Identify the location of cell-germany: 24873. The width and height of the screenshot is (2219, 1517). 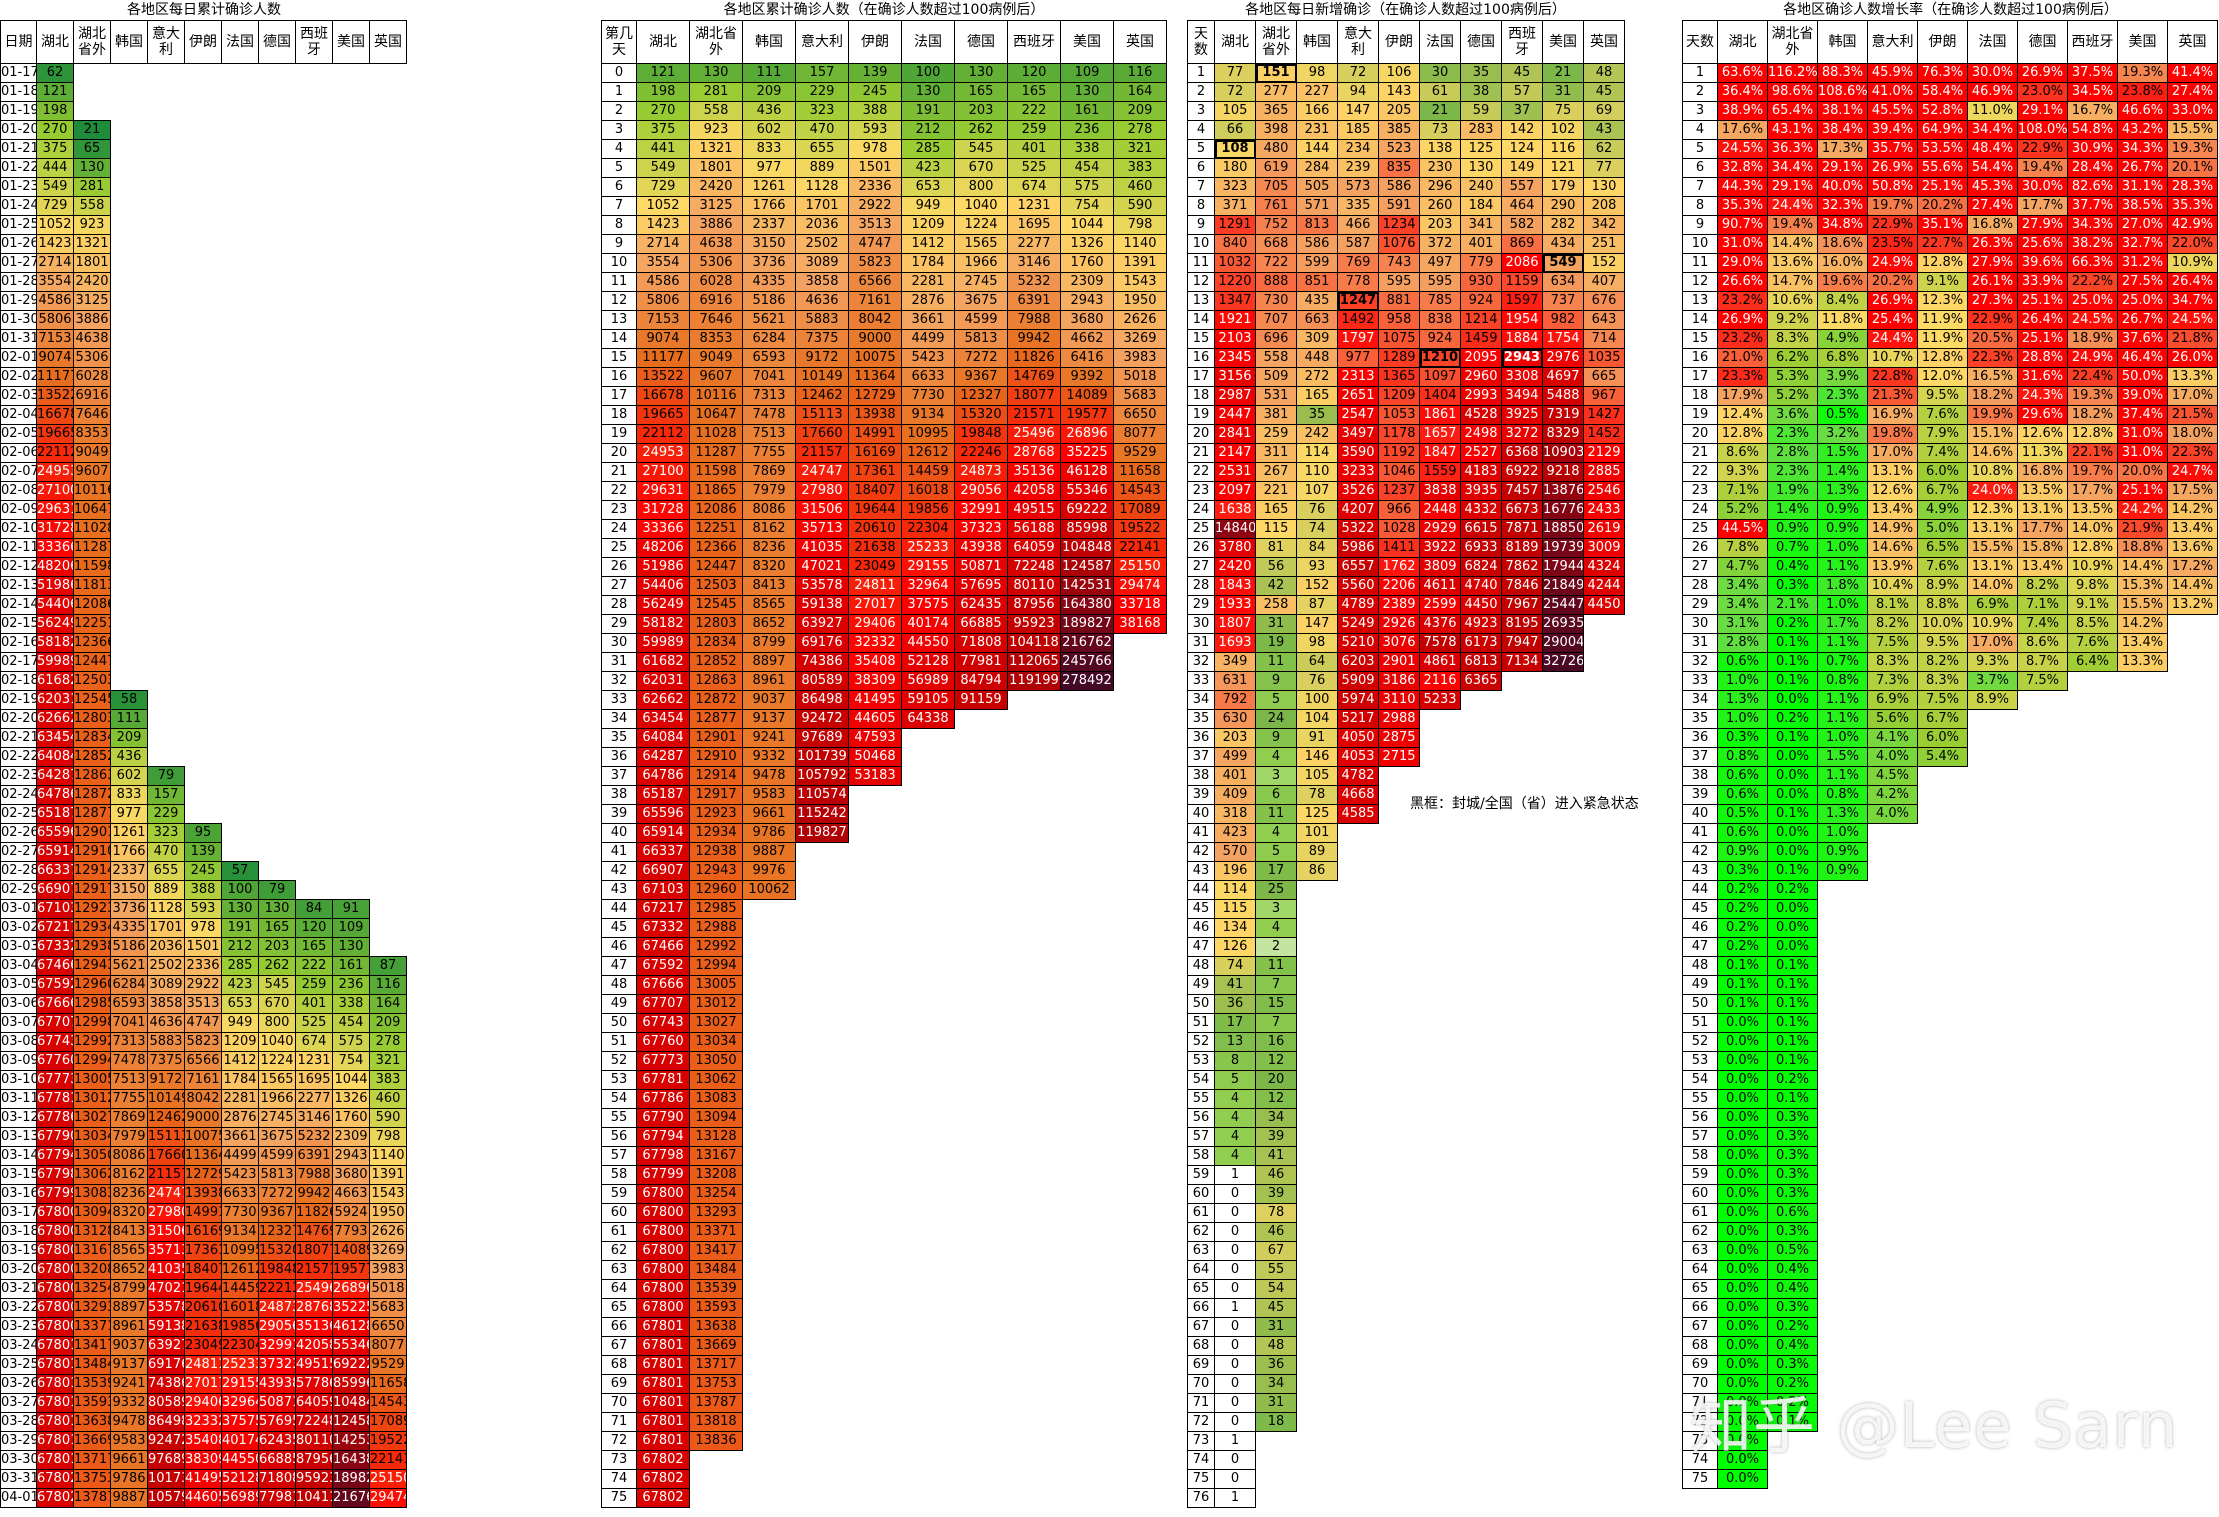
(277, 1308).